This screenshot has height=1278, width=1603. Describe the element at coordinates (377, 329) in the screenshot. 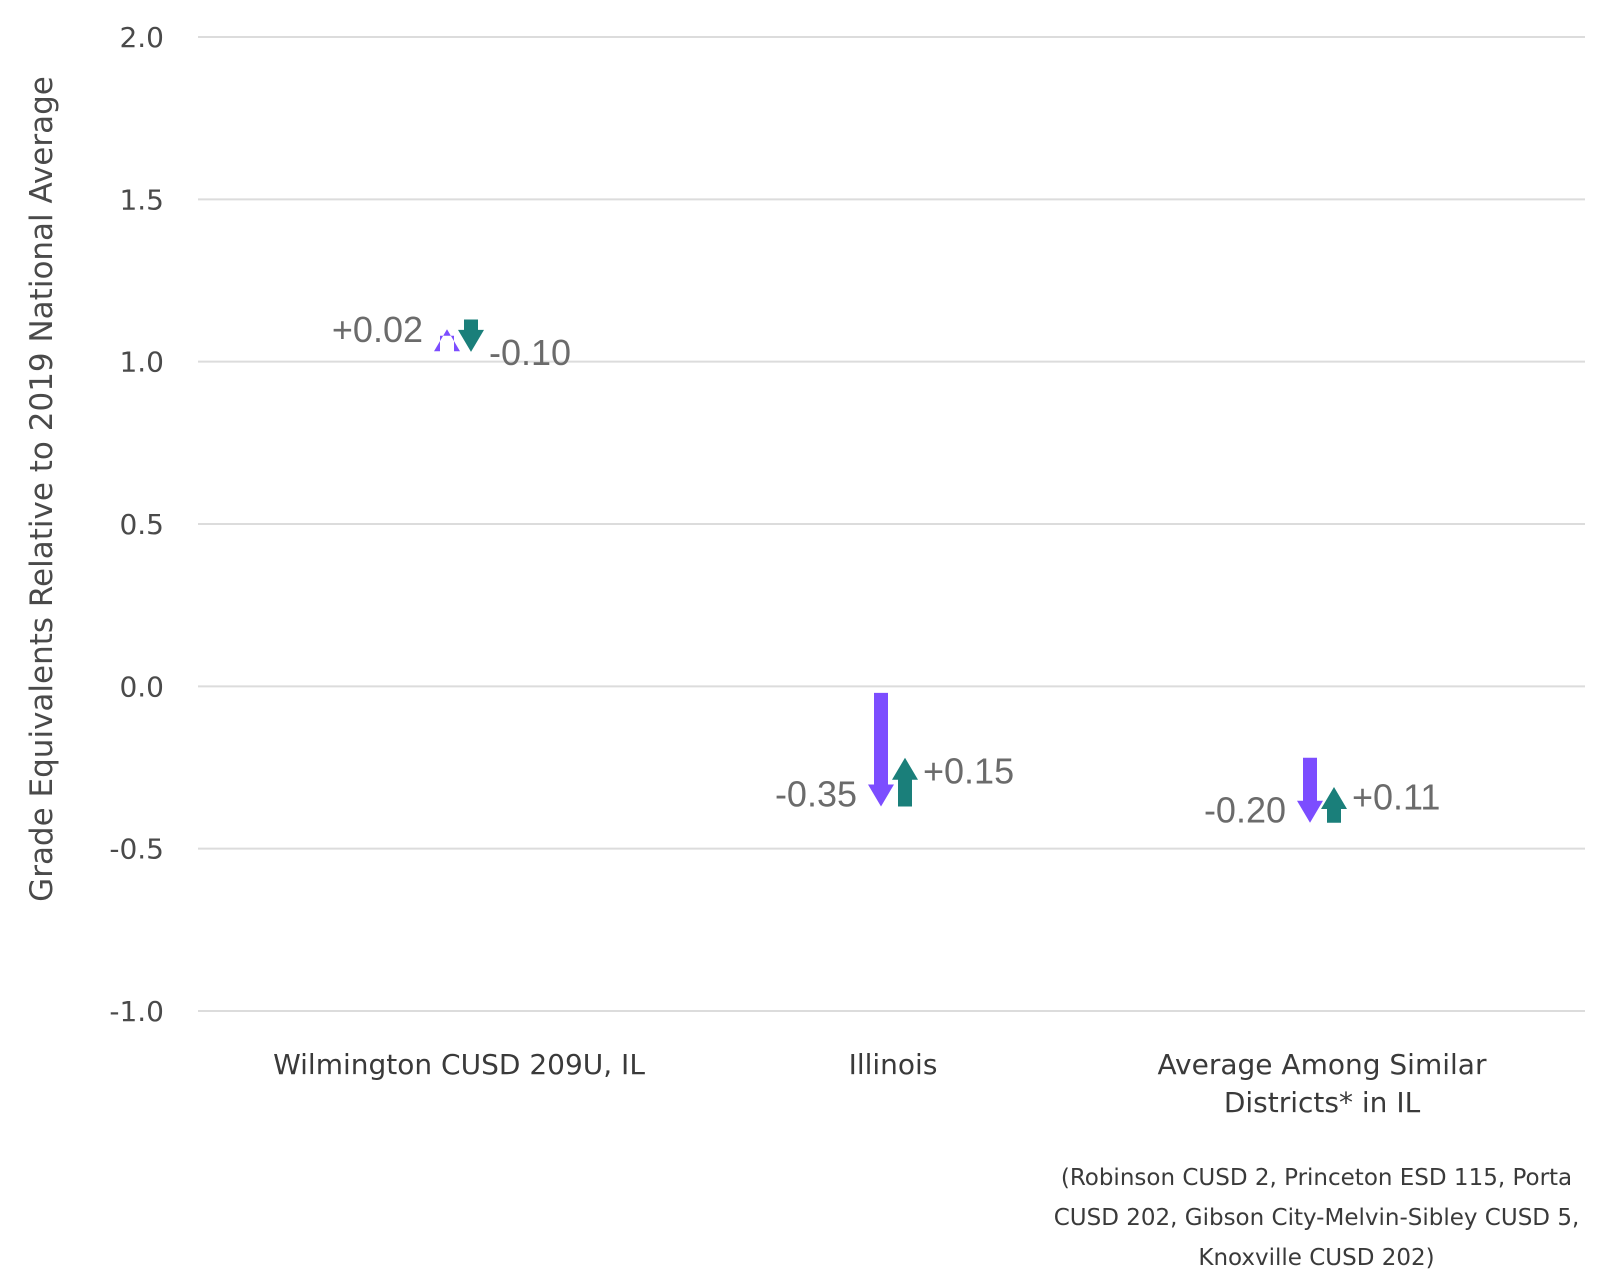

I see `data-label: +0.02` at that location.